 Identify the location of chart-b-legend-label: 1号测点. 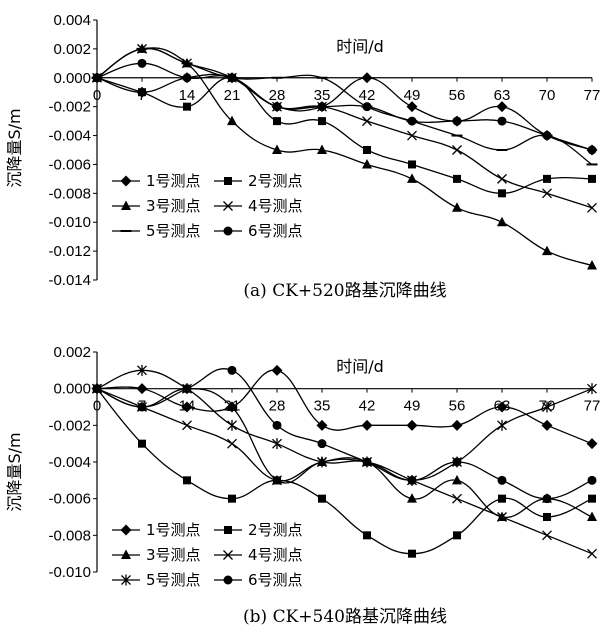
(173, 530).